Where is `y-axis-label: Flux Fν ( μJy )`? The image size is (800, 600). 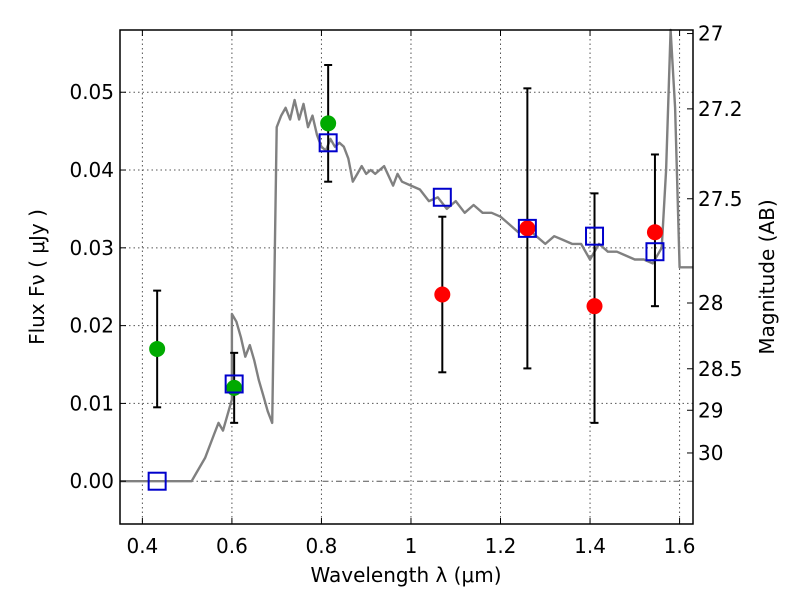
y-axis-label: Flux Fν ( μJy ) is located at coordinates (37, 277).